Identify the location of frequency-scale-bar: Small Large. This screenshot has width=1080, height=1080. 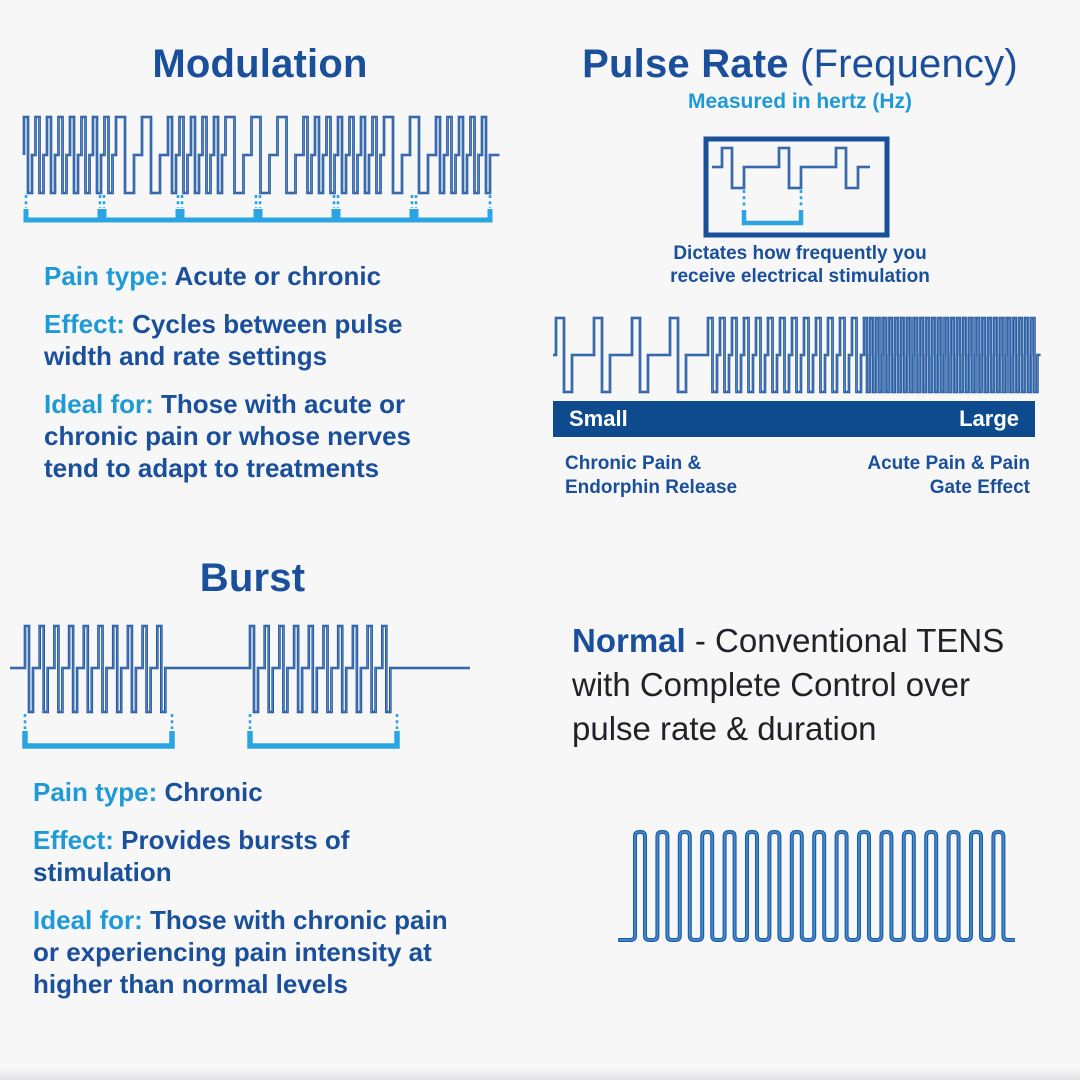
(794, 419).